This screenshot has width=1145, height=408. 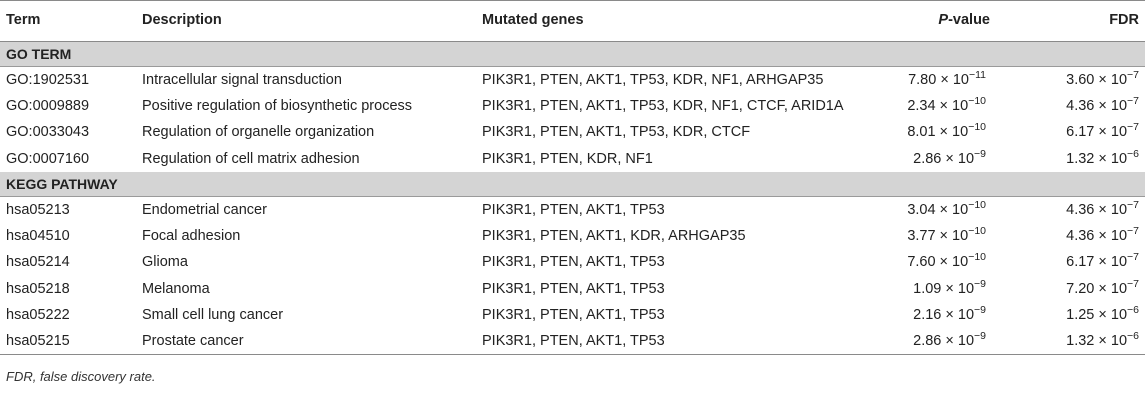 I want to click on description-cell: Regulation of organelle organization, so click(x=258, y=132).